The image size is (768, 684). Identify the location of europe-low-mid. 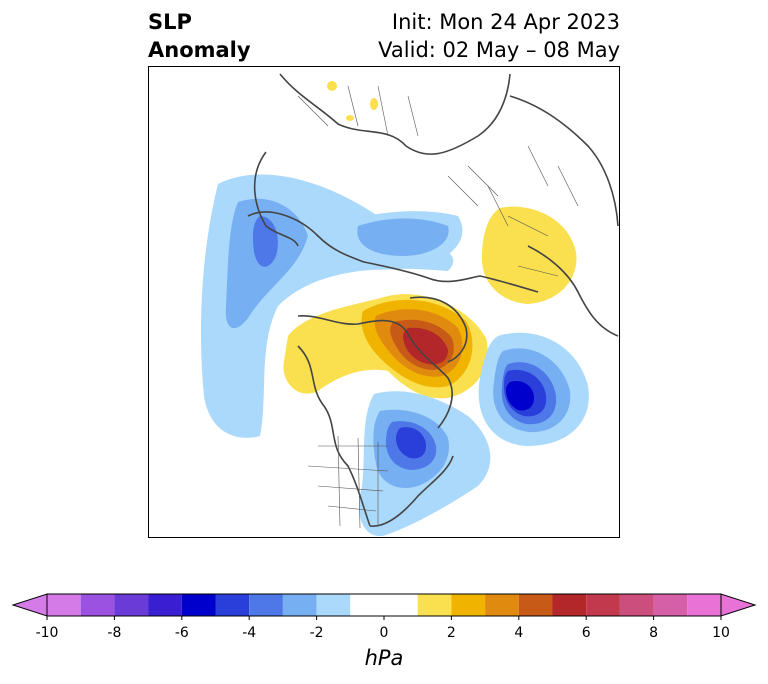
(403, 237).